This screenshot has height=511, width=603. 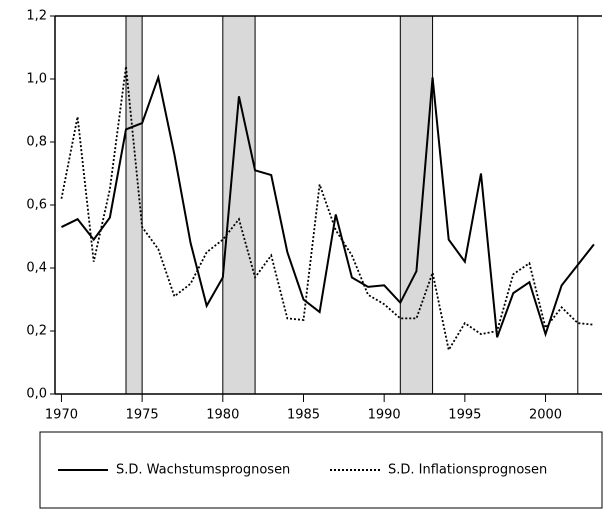 What do you see at coordinates (222, 415) in the screenshot?
I see `x-tick-label: 1980` at bounding box center [222, 415].